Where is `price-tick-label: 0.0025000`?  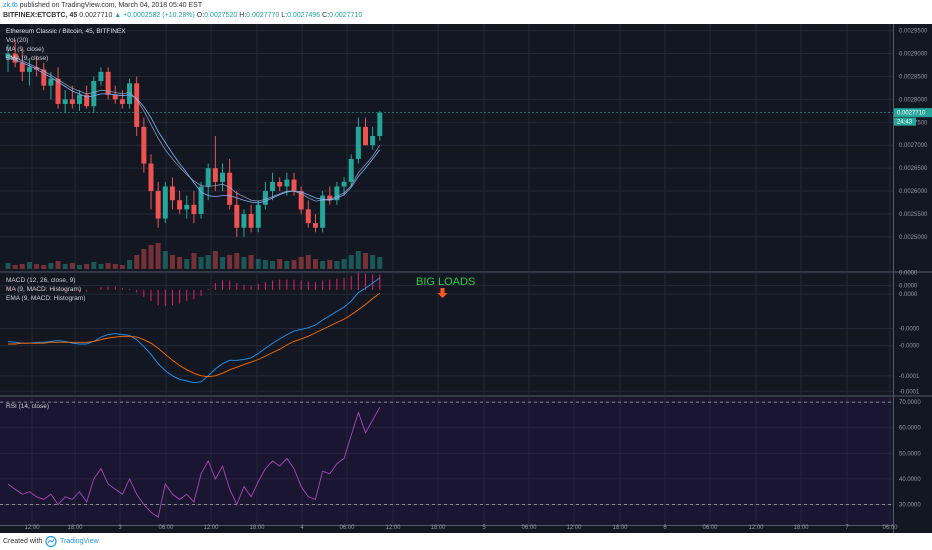
price-tick-label: 0.0025000 is located at coordinates (913, 238).